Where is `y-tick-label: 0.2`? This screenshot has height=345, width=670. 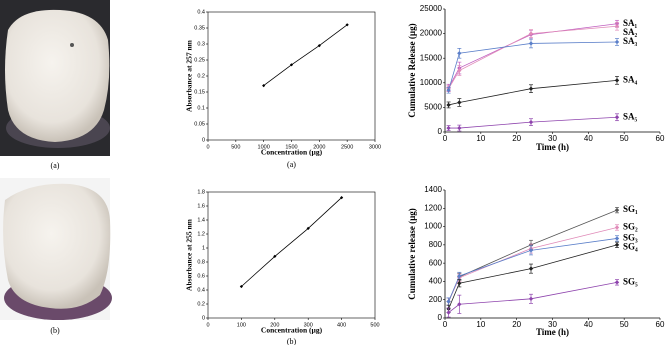 y-tick-label: 0.2 is located at coordinates (201, 76).